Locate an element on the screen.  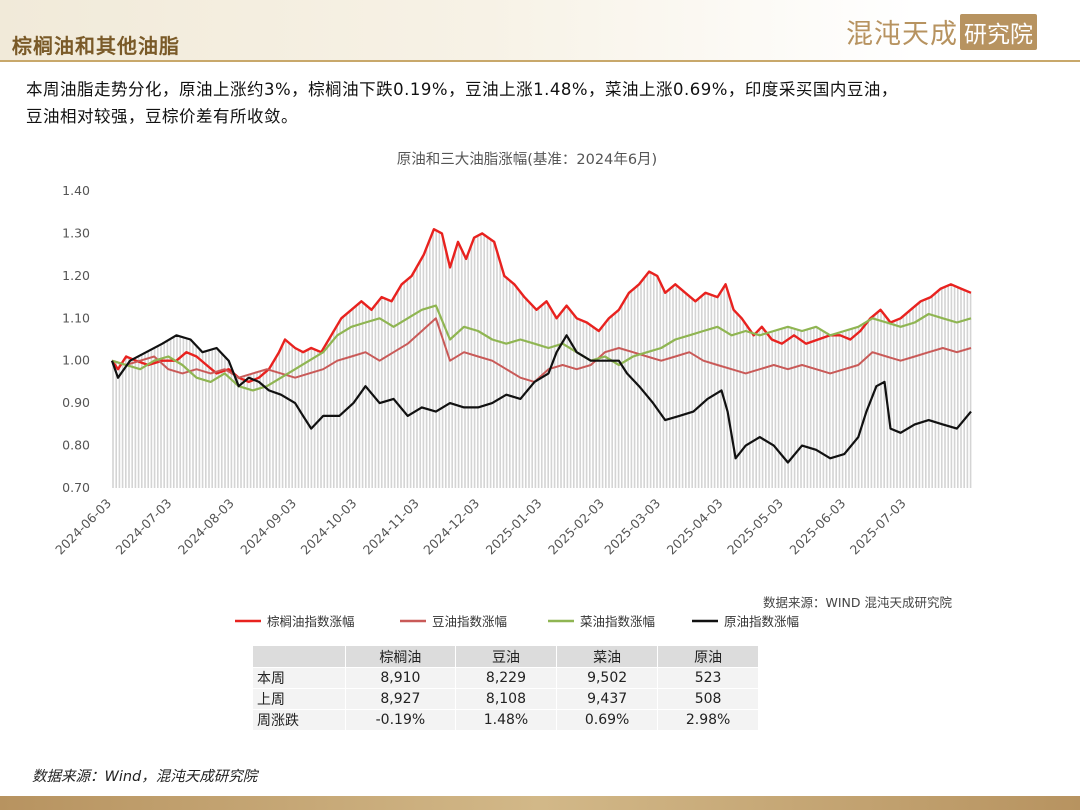
x-tick-label: 2024-06-03 is located at coordinates (83, 527).